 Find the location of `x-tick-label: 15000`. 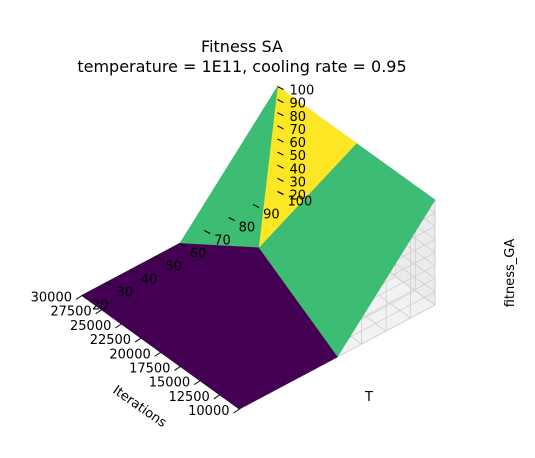

x-tick-label: 15000 is located at coordinates (169, 383).